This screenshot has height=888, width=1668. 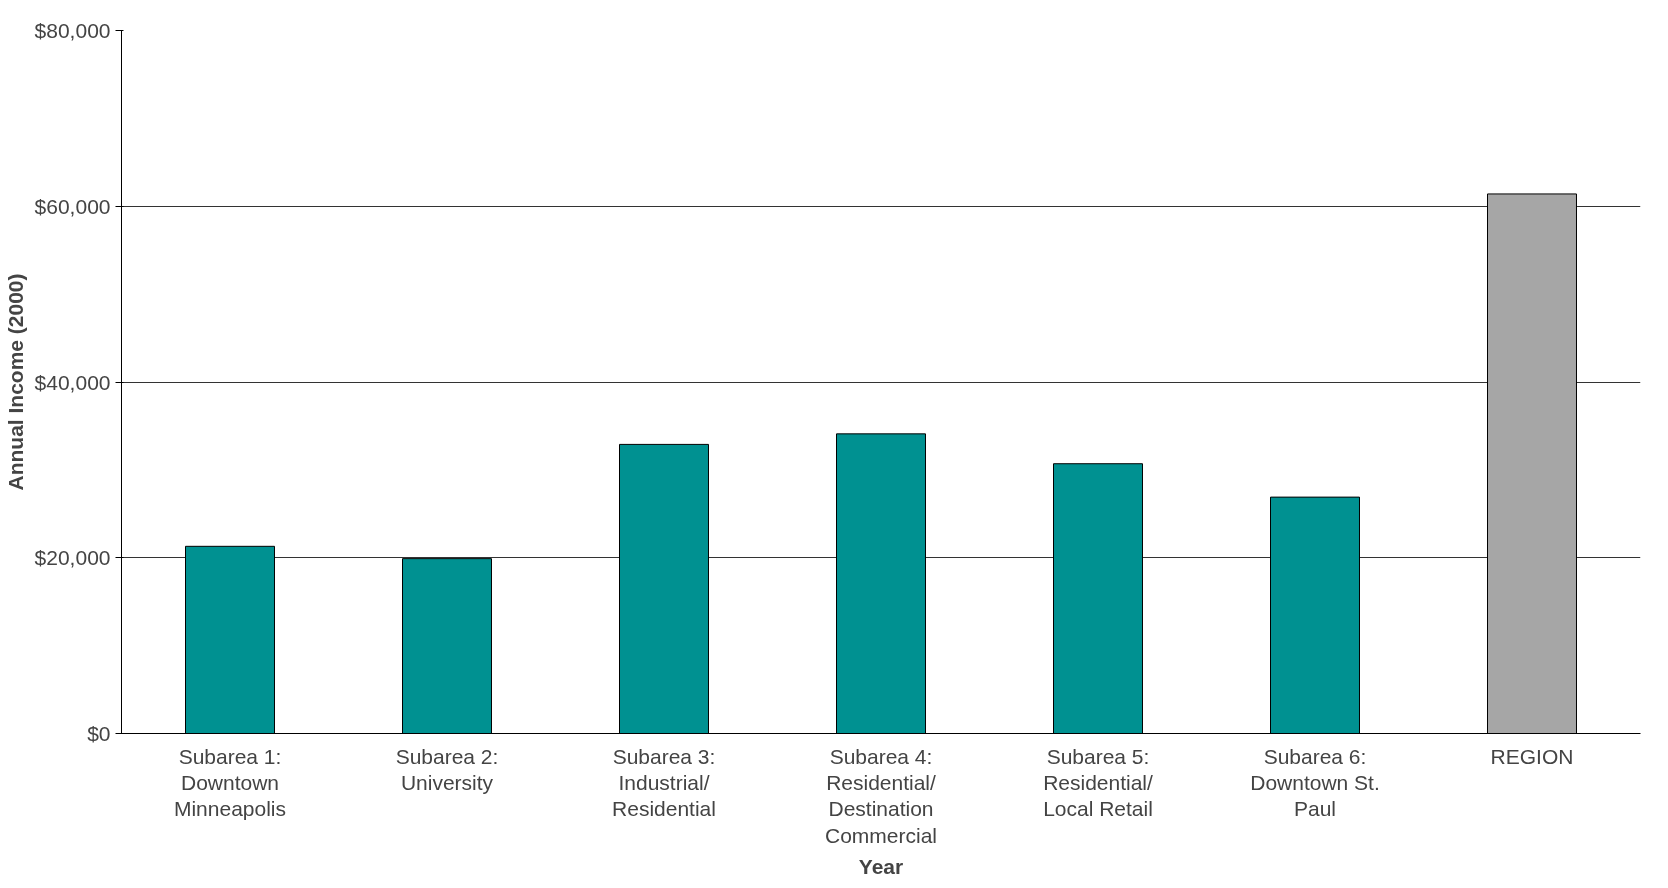 I want to click on x-tick-label: Subarea 6: Downtown St. Paul, so click(x=1315, y=782).